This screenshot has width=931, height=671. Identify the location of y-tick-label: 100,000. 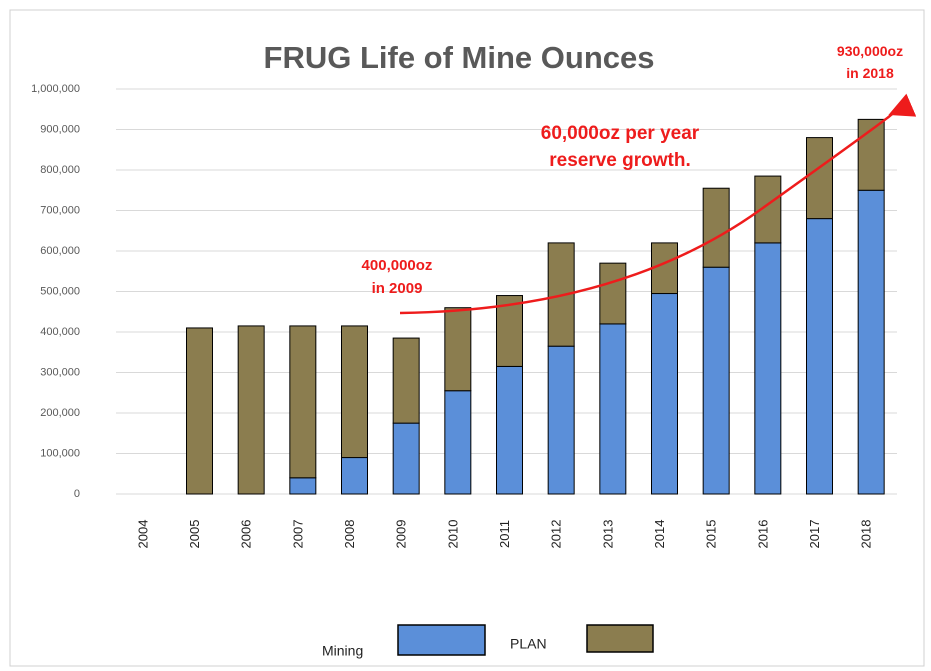
(60, 453).